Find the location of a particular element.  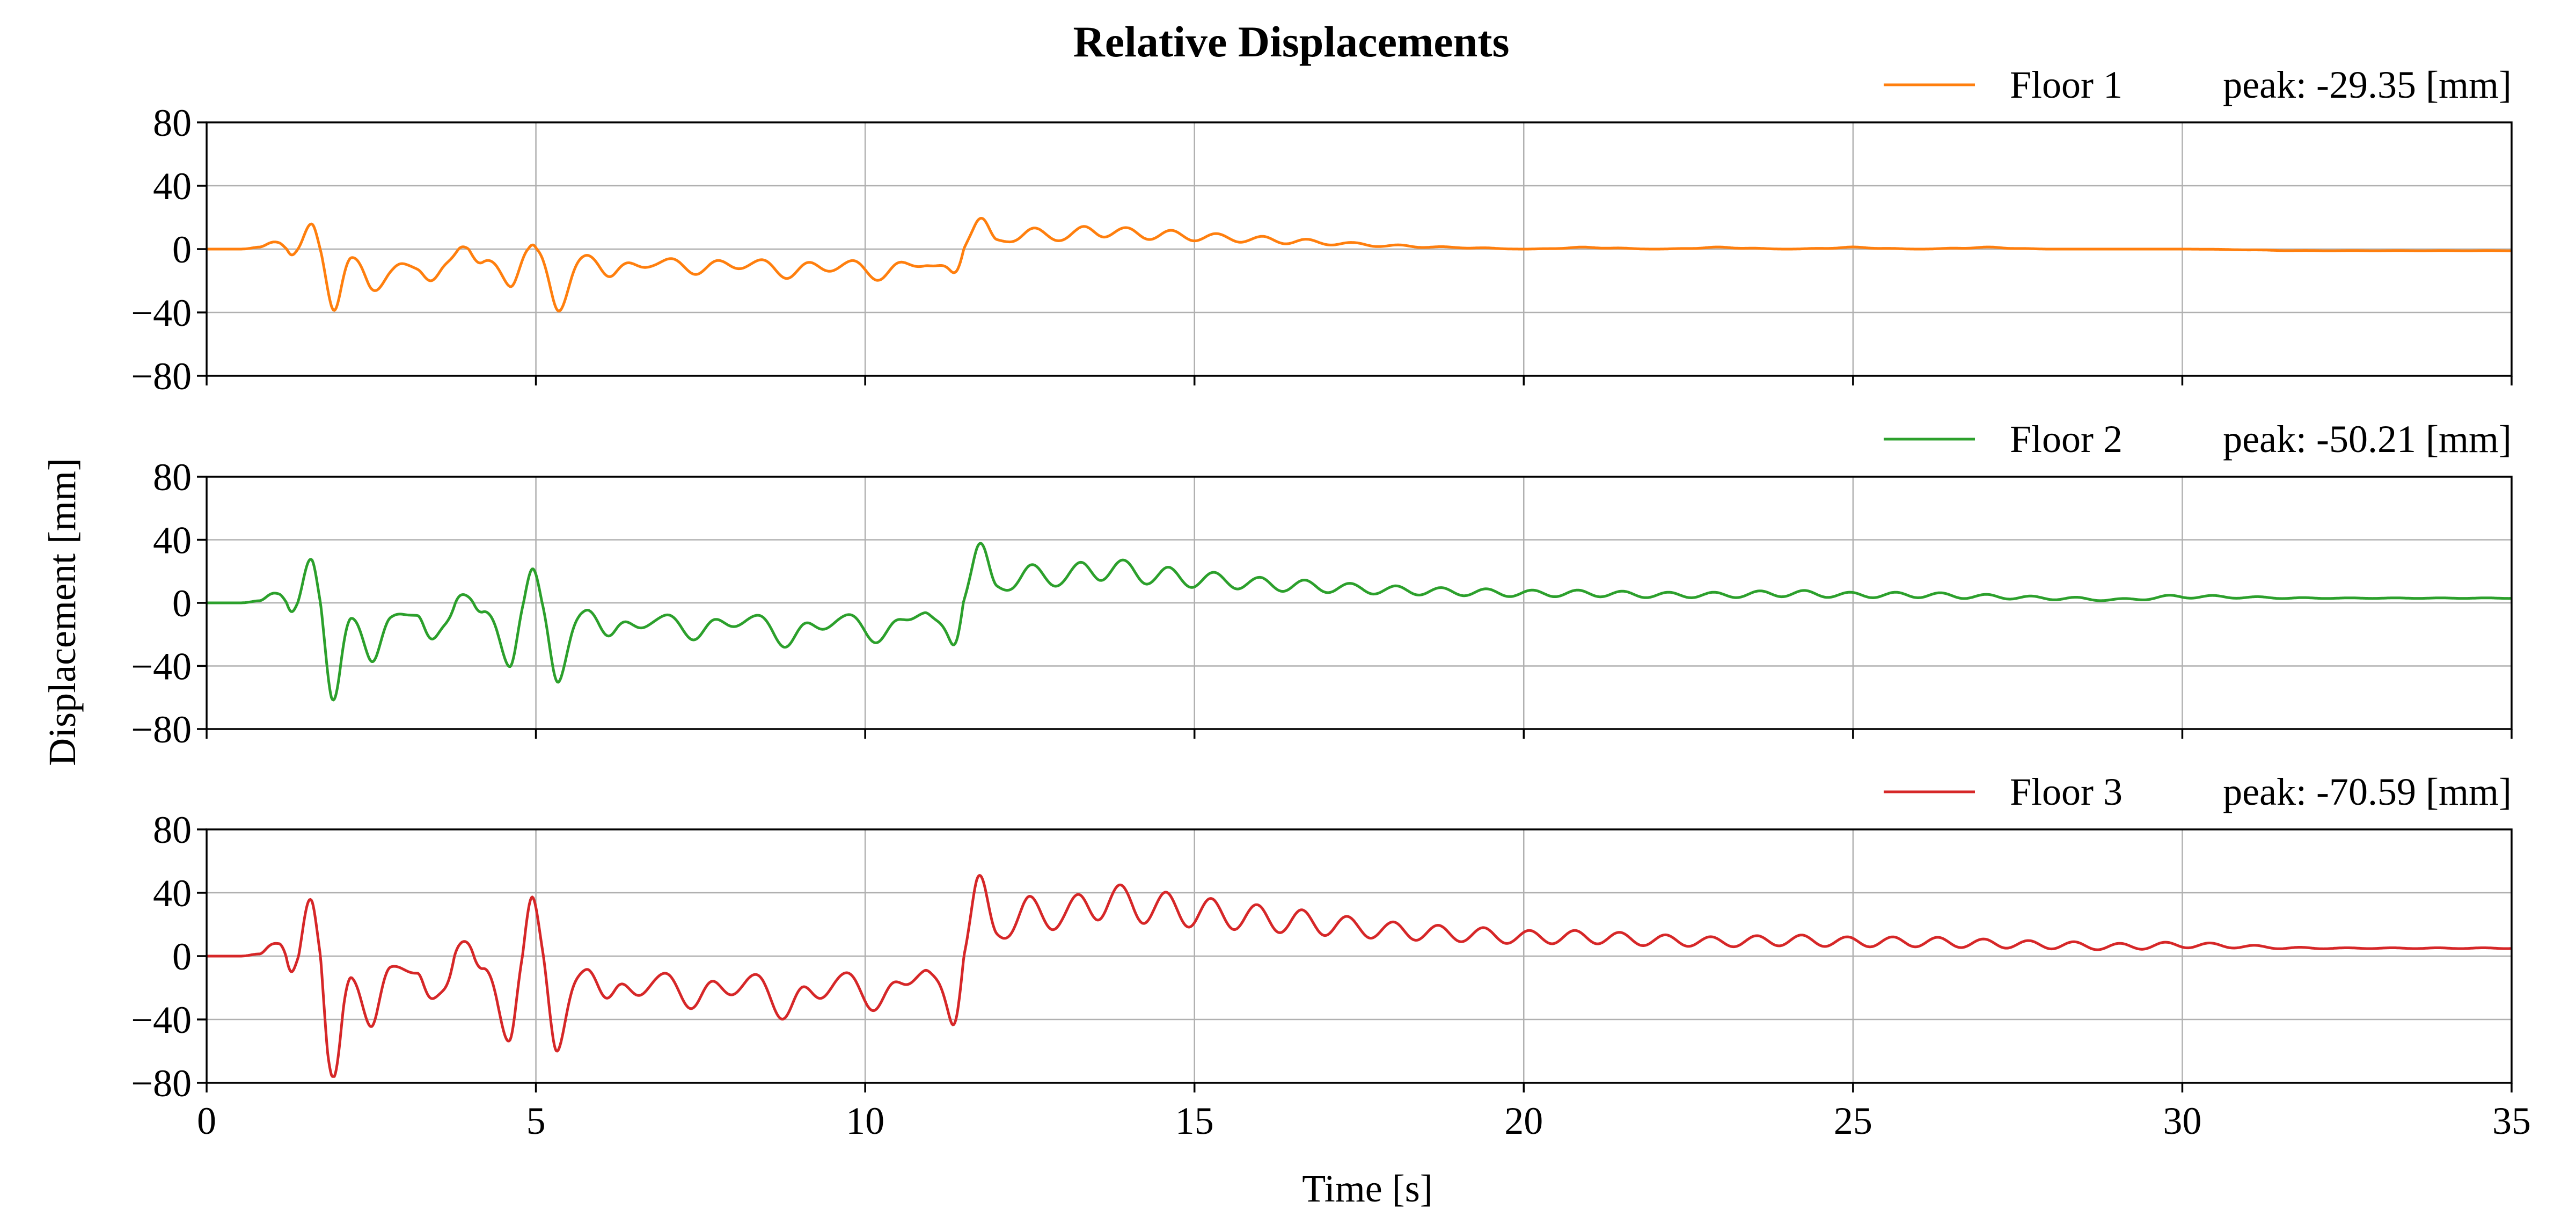

x-tick-label: 25 is located at coordinates (1853, 1121).